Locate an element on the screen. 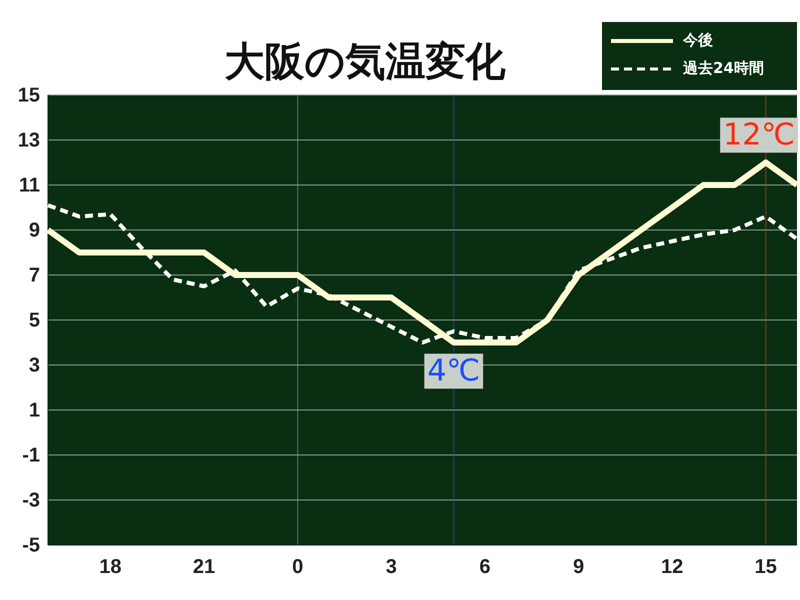 The height and width of the screenshot is (600, 800). y-tick-label: 1 is located at coordinates (34, 410).